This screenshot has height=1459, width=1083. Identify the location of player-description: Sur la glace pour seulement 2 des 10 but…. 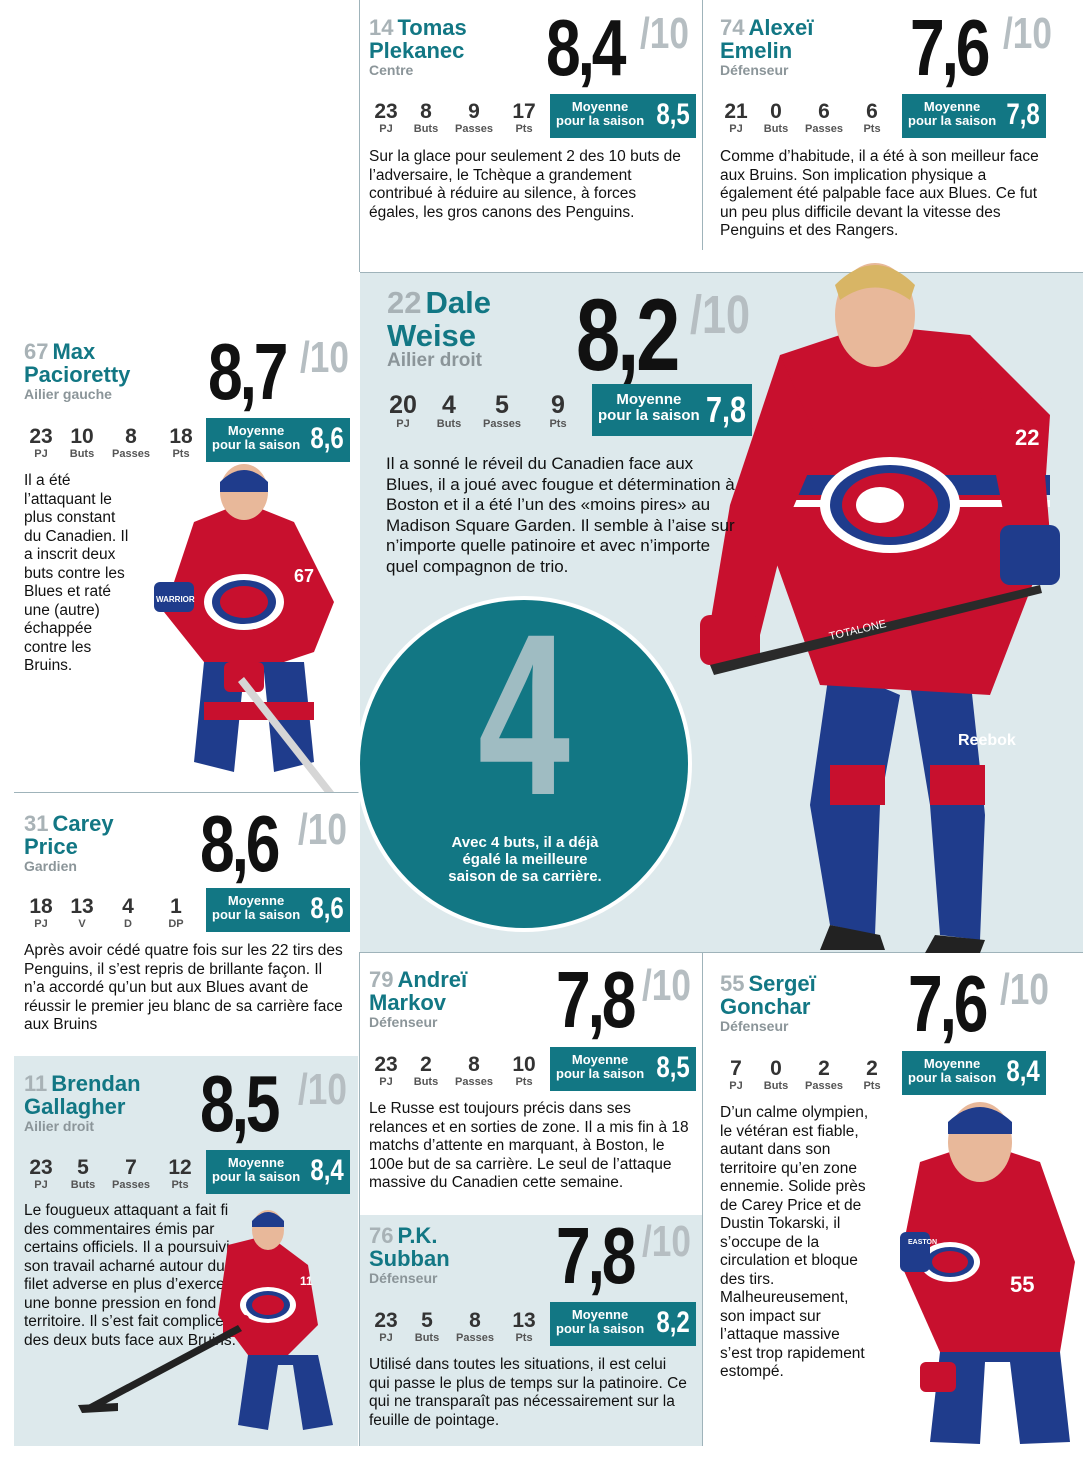
(525, 184).